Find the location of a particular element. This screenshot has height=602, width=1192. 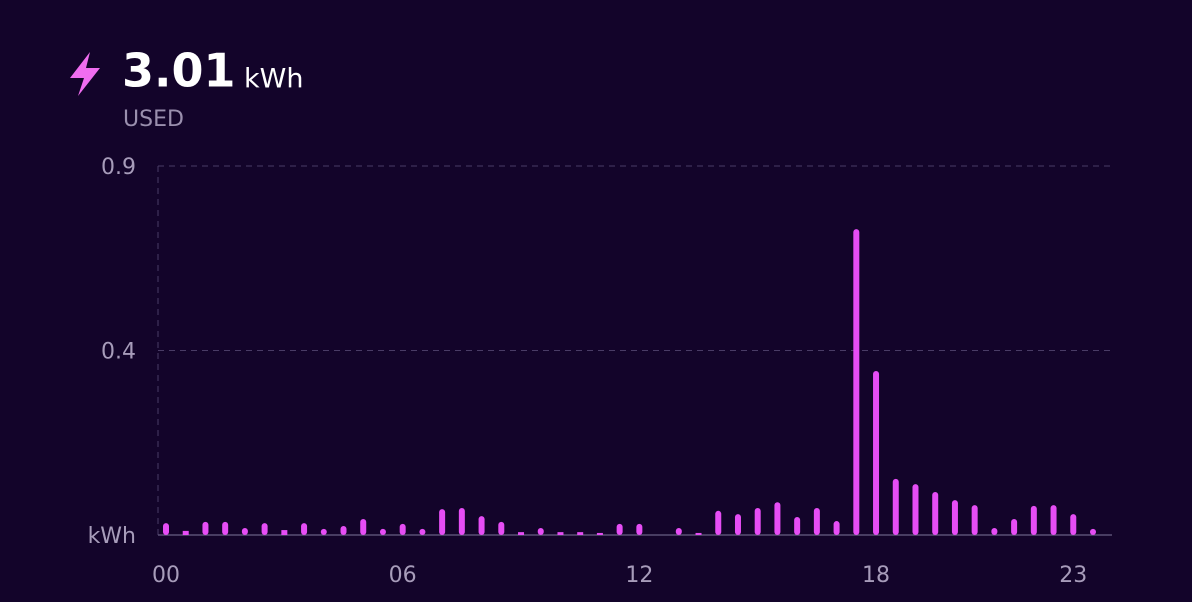

usage-value: 3.01 is located at coordinates (179, 71).